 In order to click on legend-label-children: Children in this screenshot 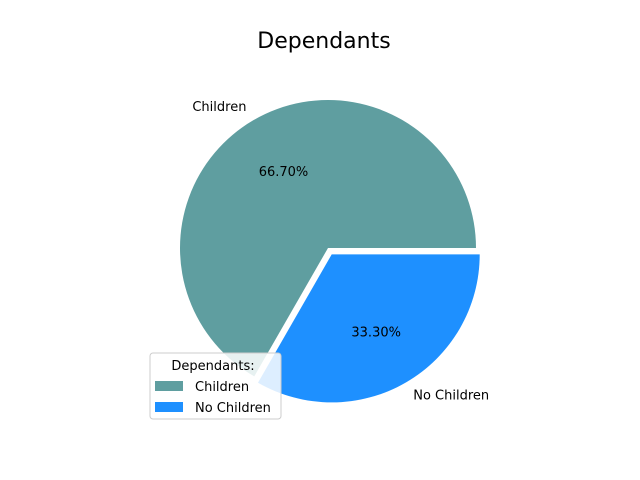, I will do `click(222, 387)`.